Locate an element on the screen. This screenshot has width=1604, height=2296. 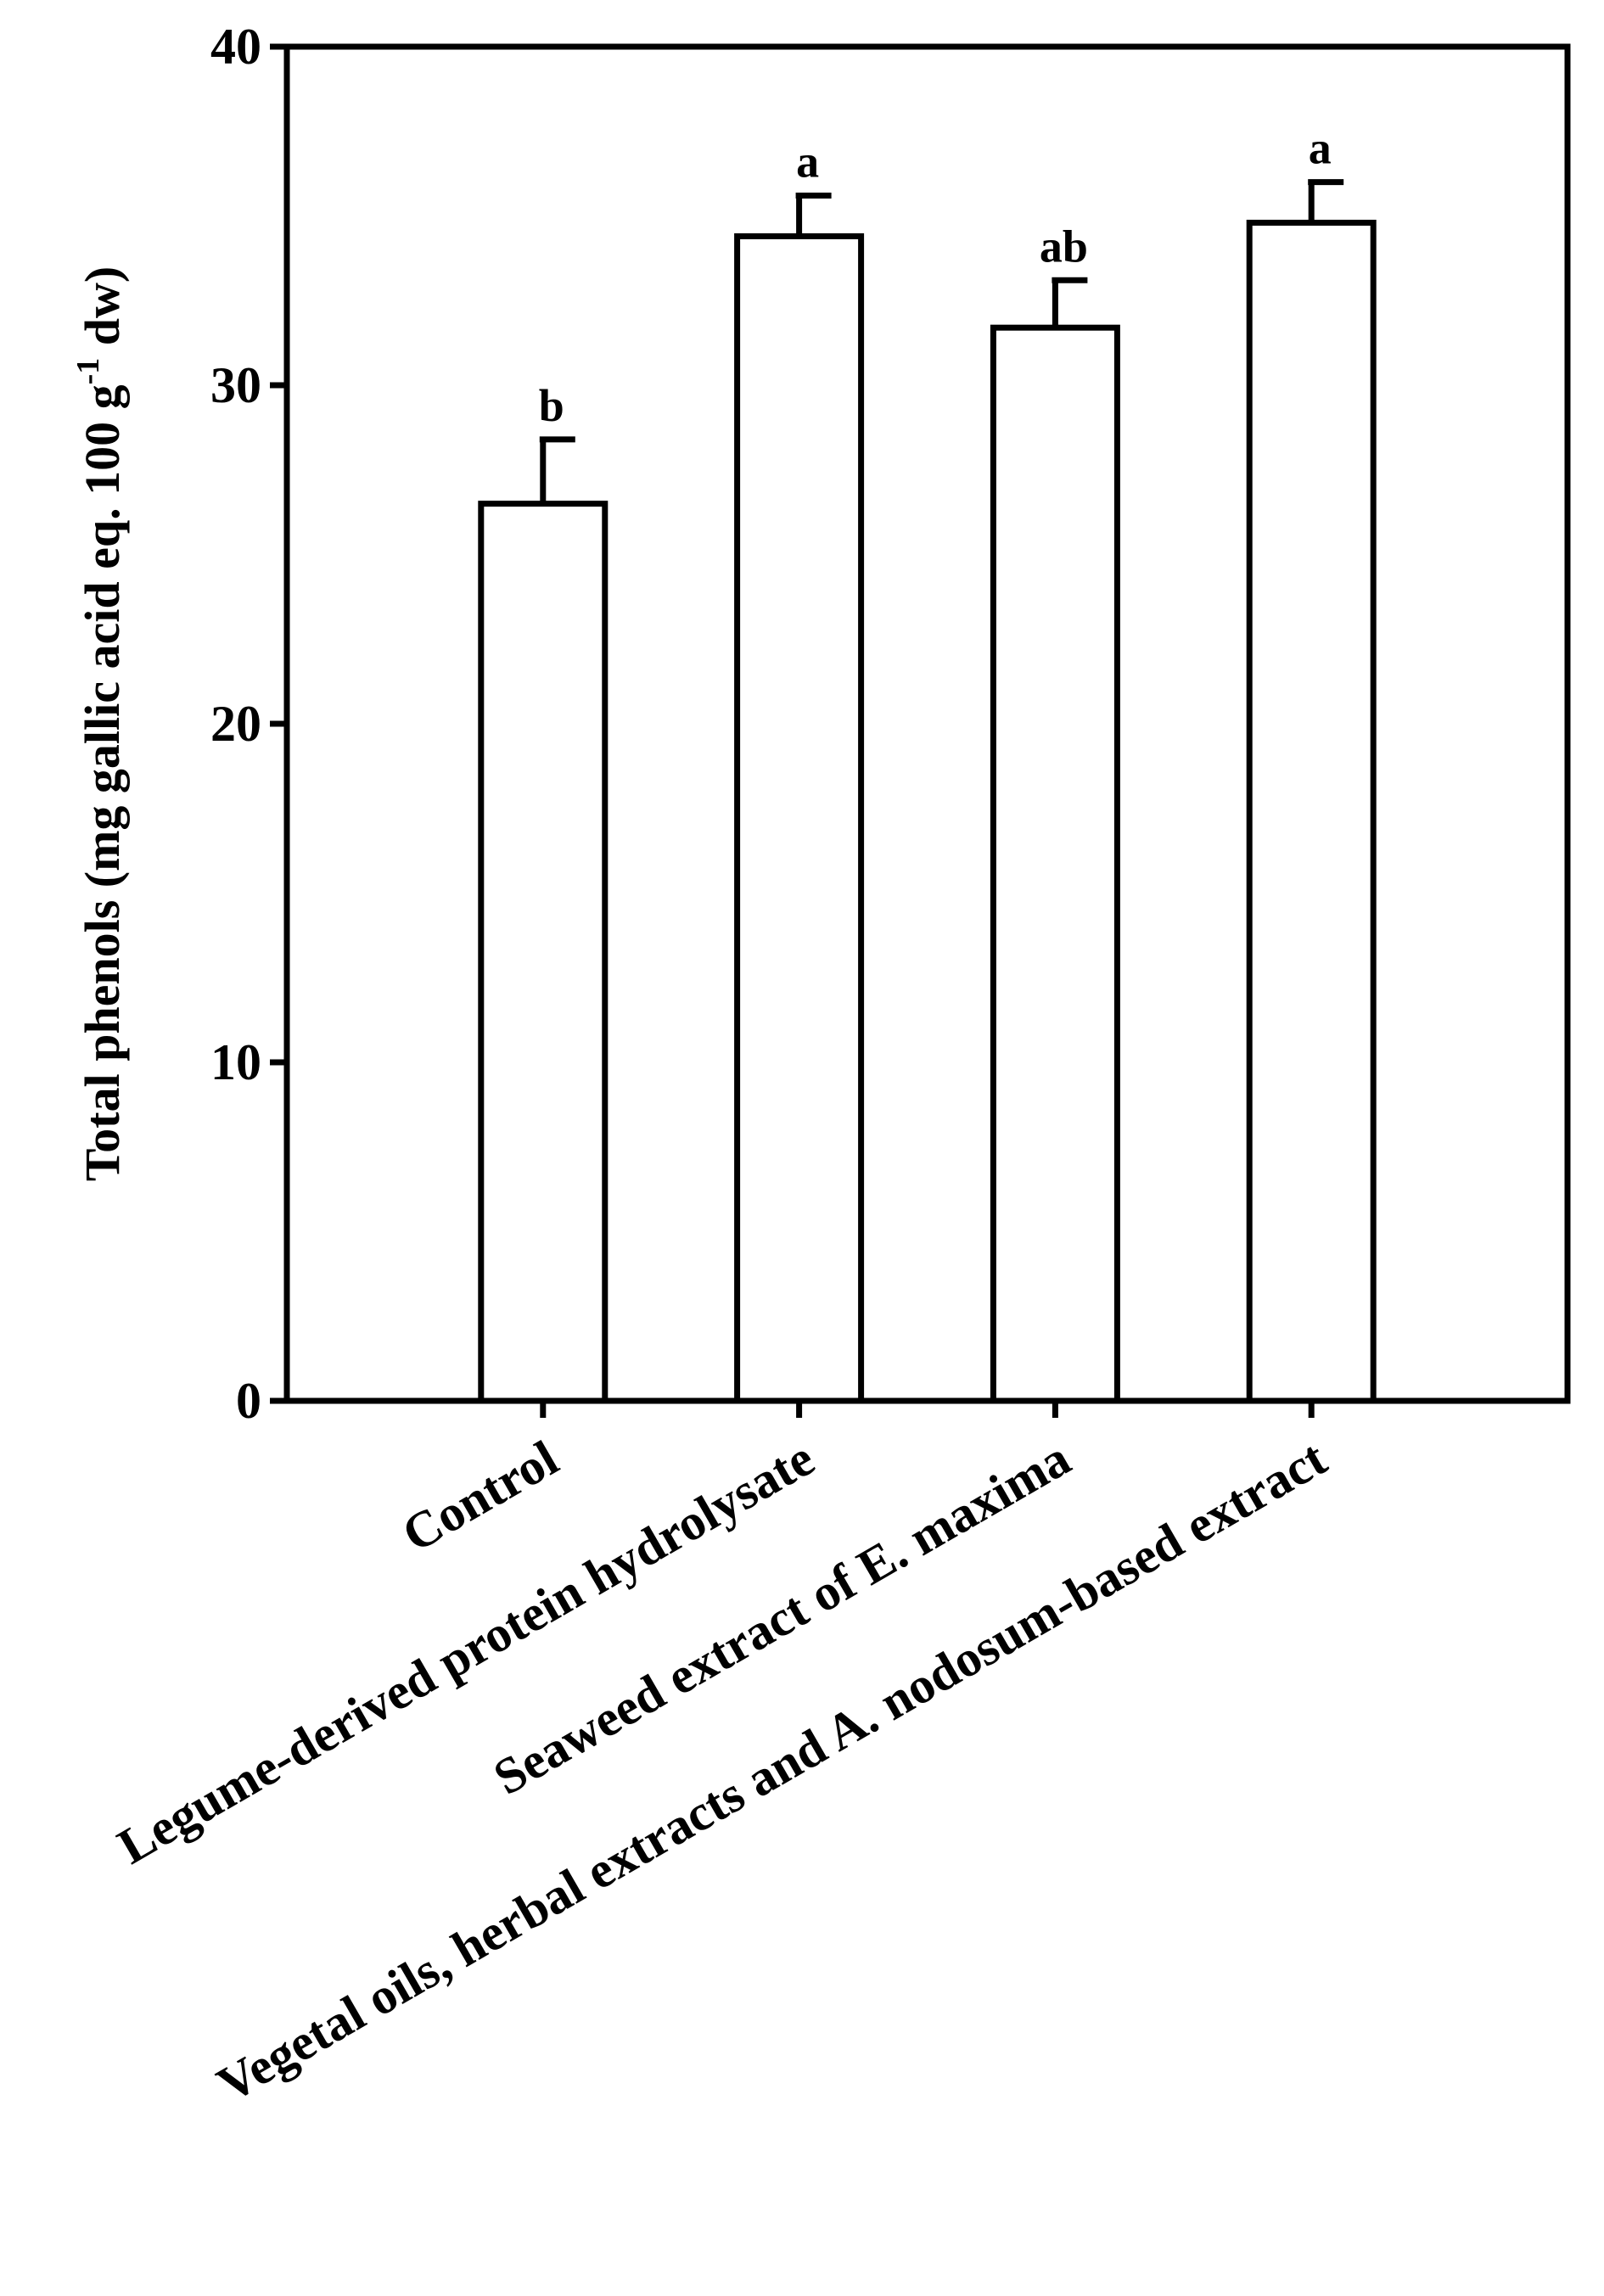
y-tick-label: 30 is located at coordinates (235, 385).